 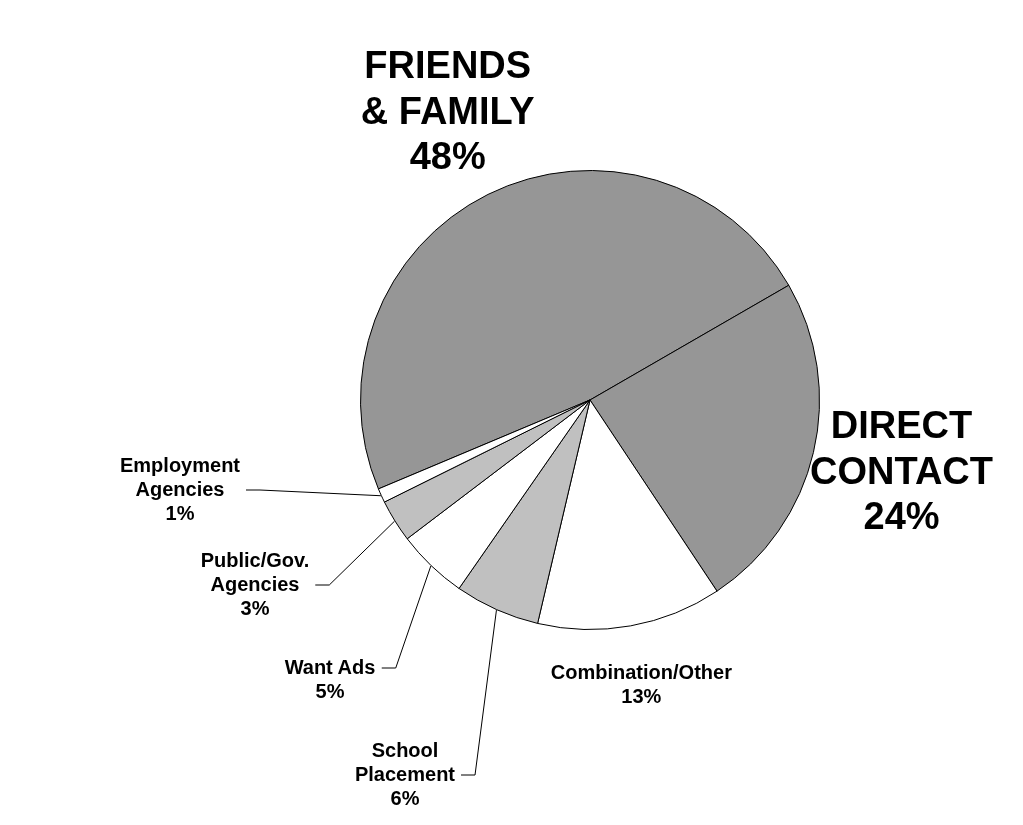 What do you see at coordinates (180, 512) in the screenshot?
I see `data-label: 1%` at bounding box center [180, 512].